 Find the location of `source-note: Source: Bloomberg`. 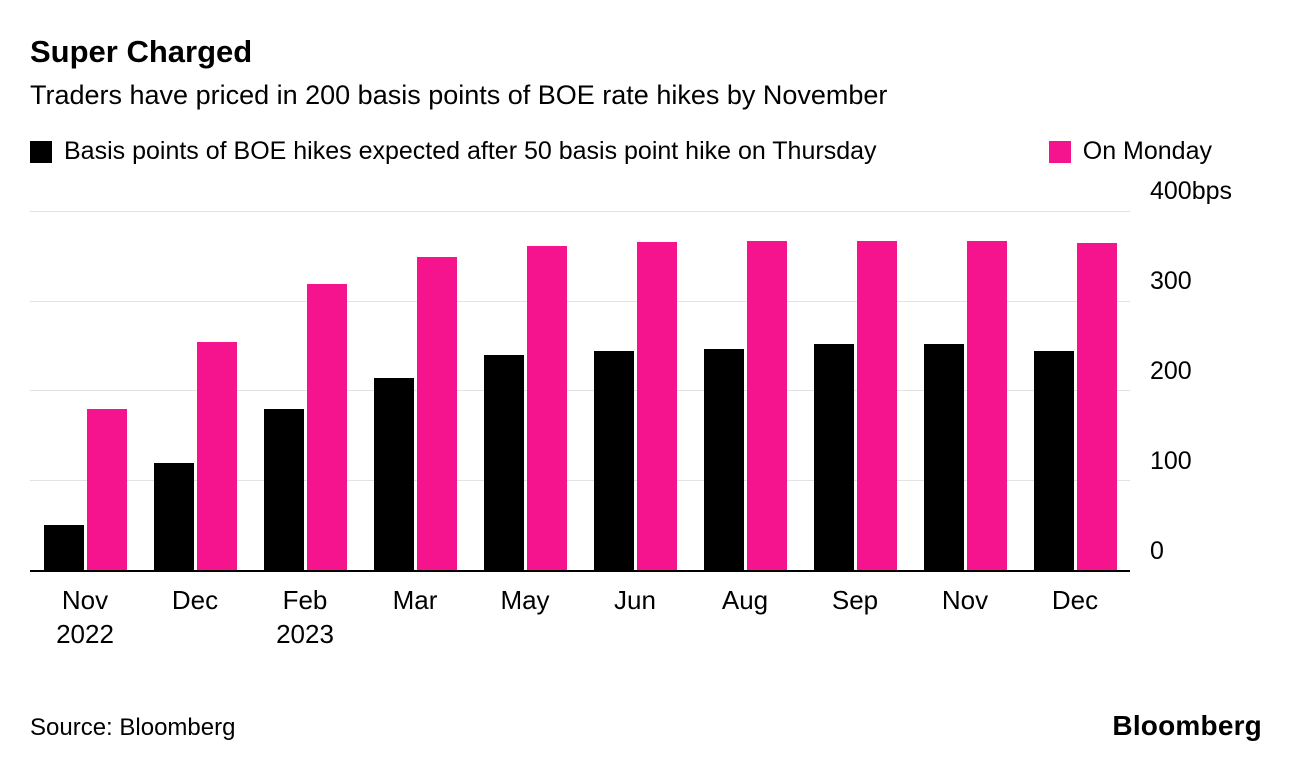

source-note: Source: Bloomberg is located at coordinates (133, 727).